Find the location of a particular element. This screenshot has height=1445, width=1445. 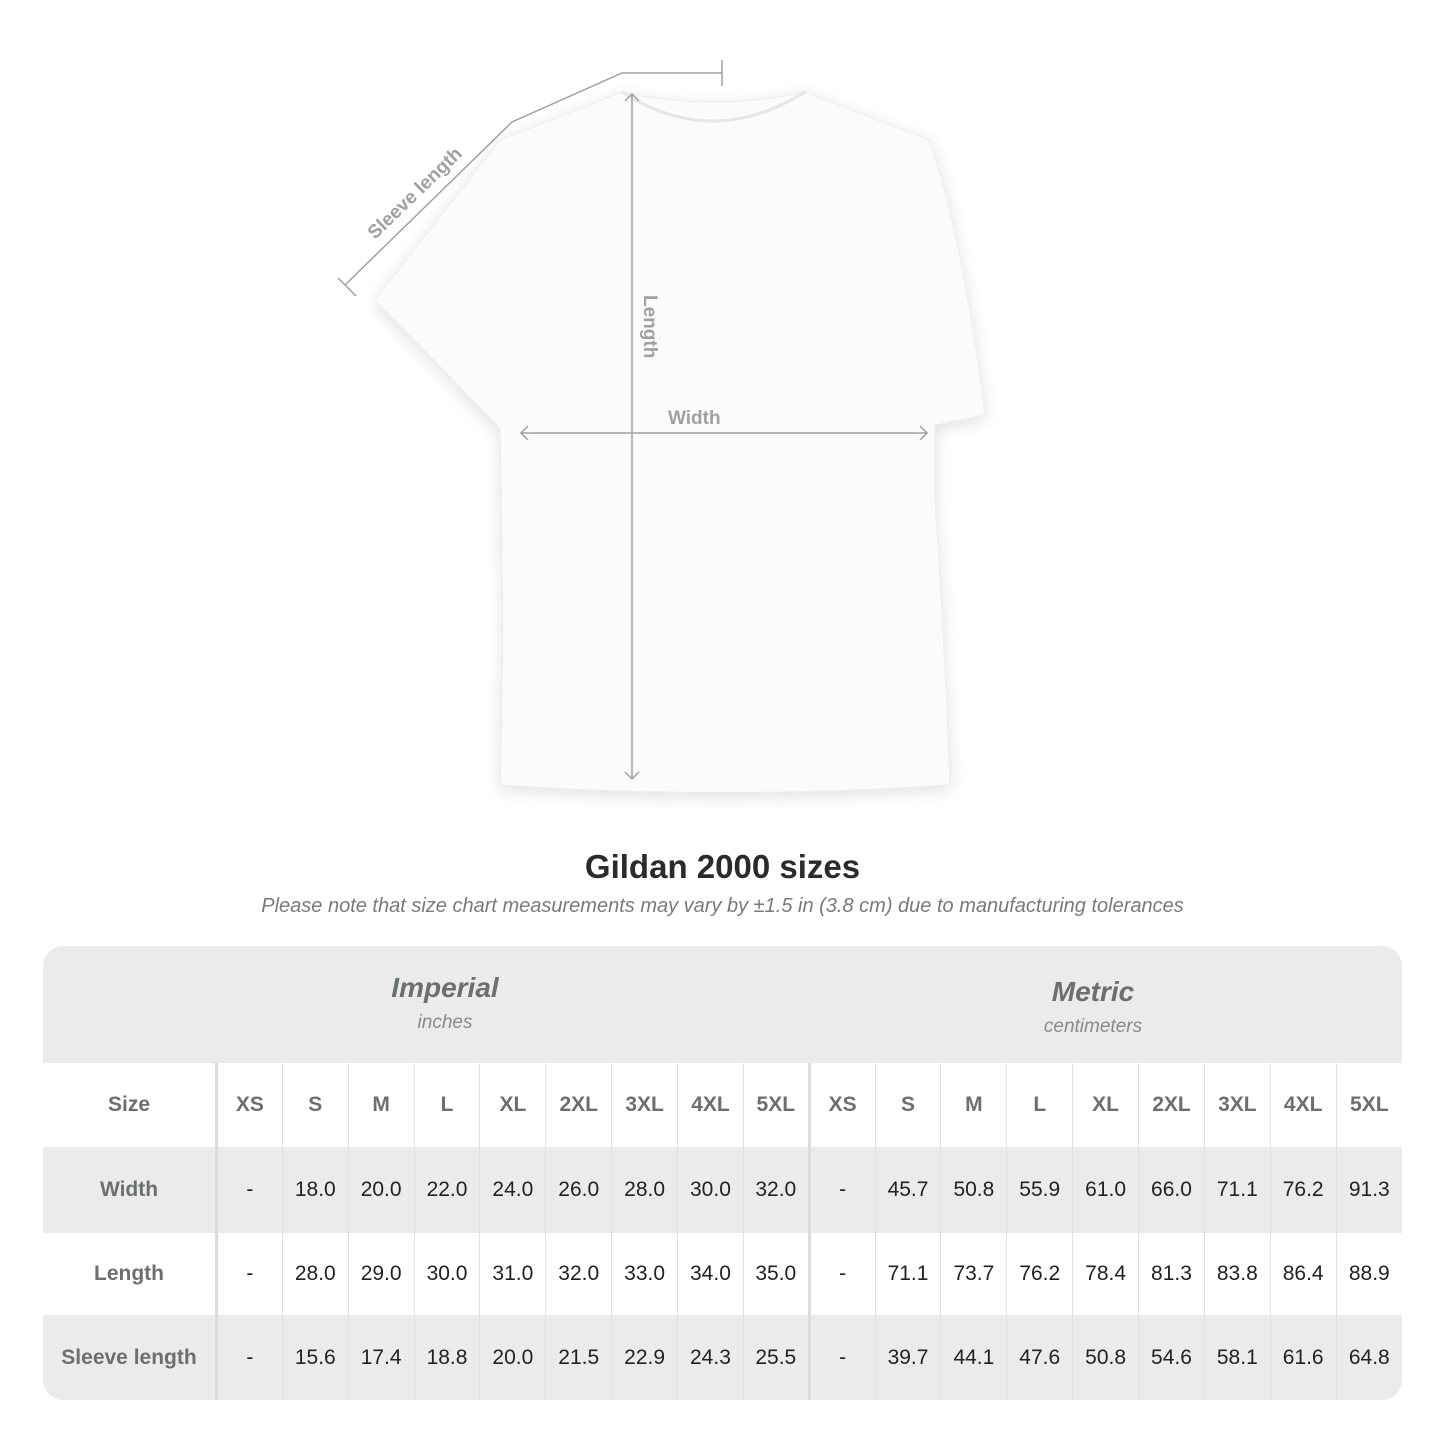

imperial-value: 31.0 is located at coordinates (512, 1274).